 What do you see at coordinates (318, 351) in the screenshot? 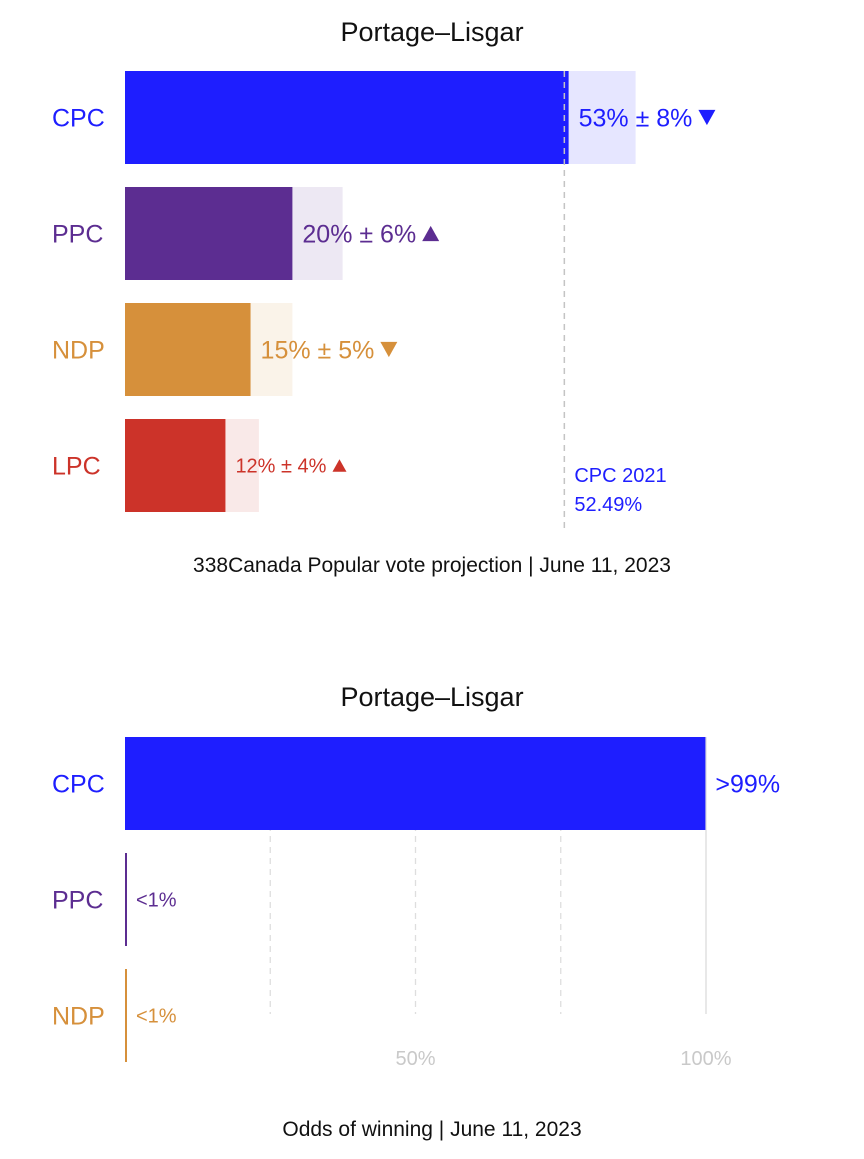
I see `value-label: 15% ± 5%` at bounding box center [318, 351].